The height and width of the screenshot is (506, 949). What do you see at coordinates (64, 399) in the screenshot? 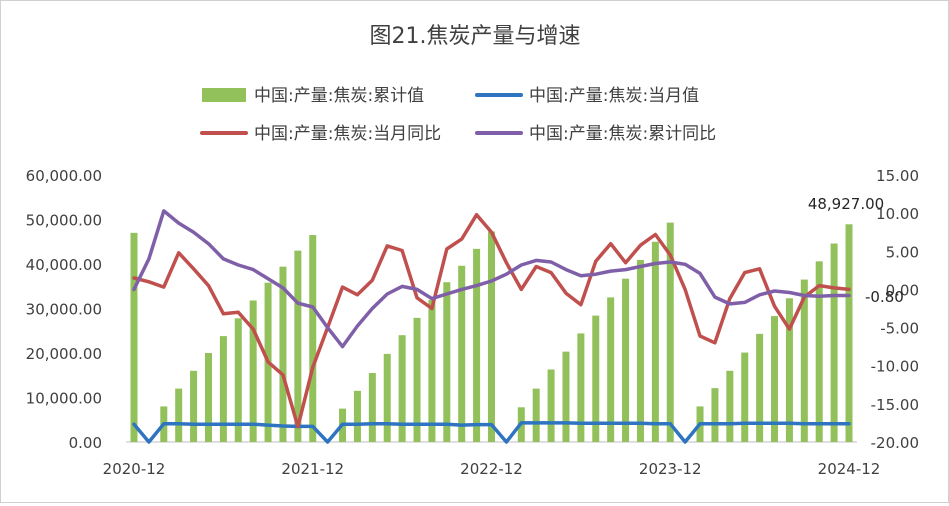
I see `y-left-tick-label: 10,000.00` at bounding box center [64, 399].